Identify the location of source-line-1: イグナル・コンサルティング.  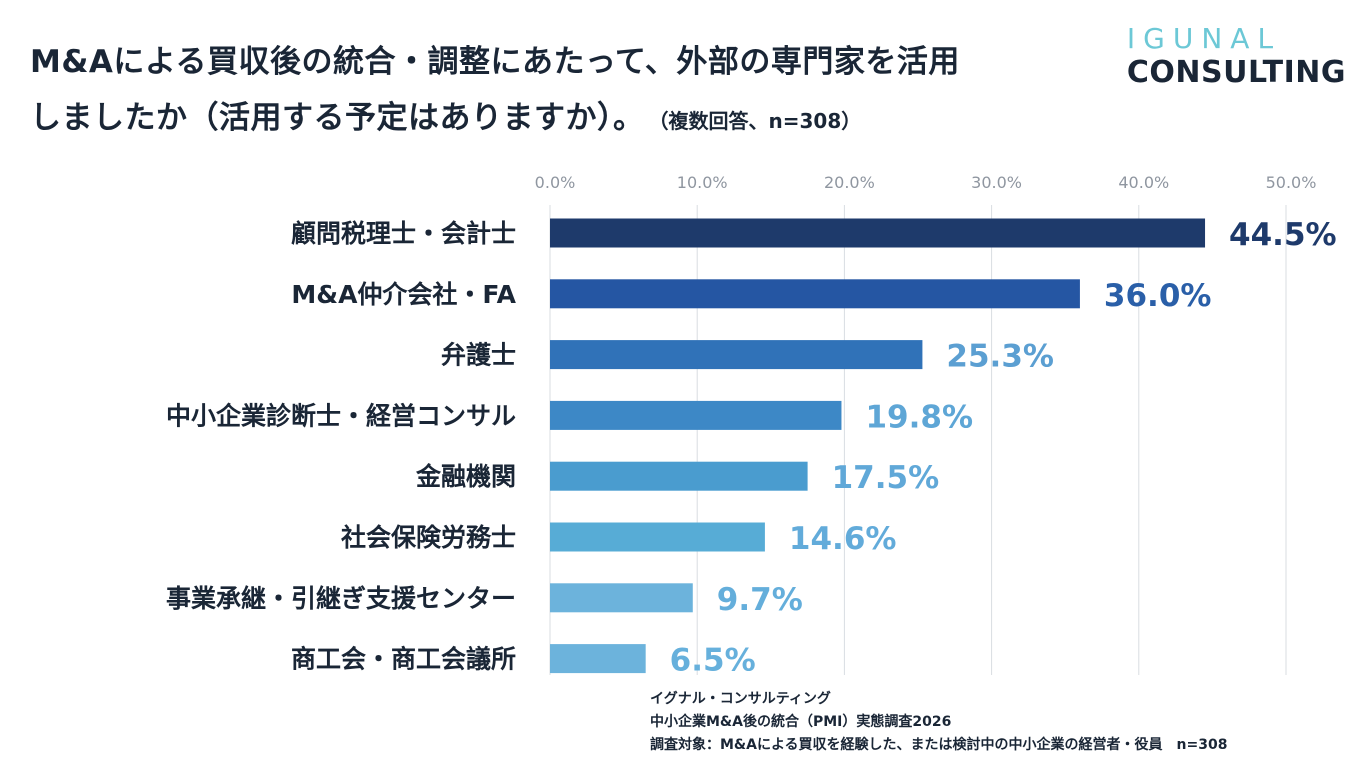
(740, 699).